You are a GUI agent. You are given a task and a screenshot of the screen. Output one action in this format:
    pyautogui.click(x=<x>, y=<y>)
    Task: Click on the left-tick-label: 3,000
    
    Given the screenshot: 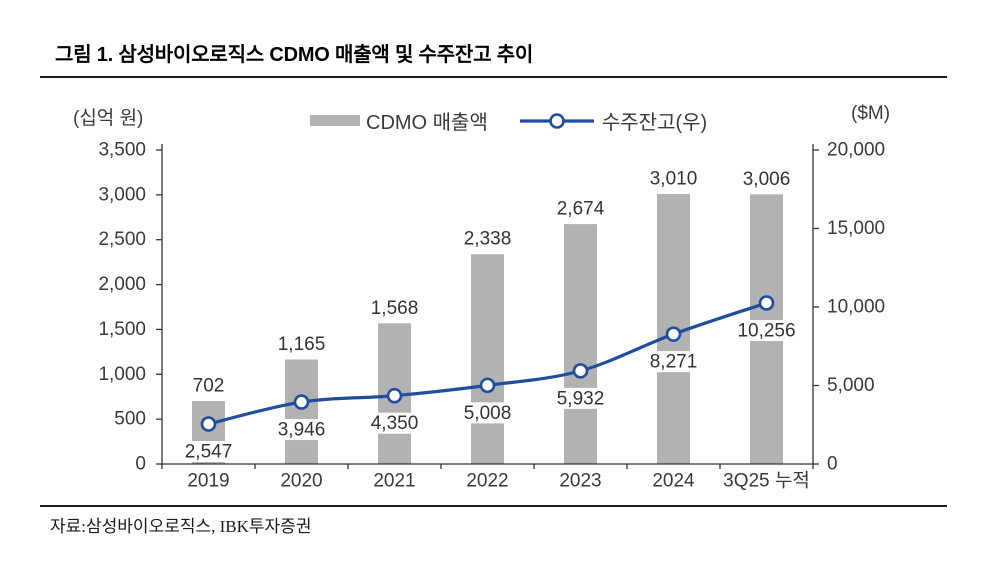 What is the action you would take?
    pyautogui.click(x=122, y=194)
    